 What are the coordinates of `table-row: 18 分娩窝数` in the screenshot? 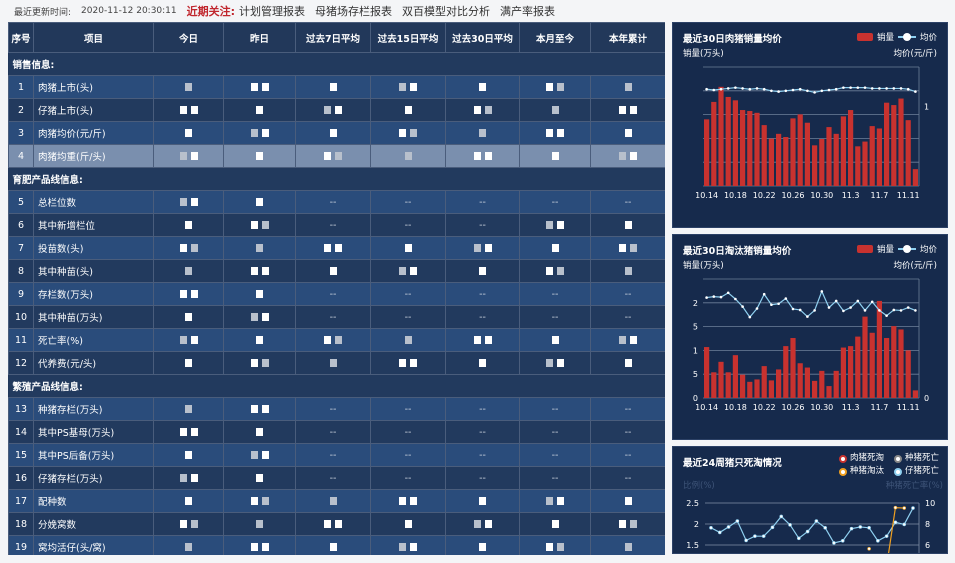 It's located at (336, 524).